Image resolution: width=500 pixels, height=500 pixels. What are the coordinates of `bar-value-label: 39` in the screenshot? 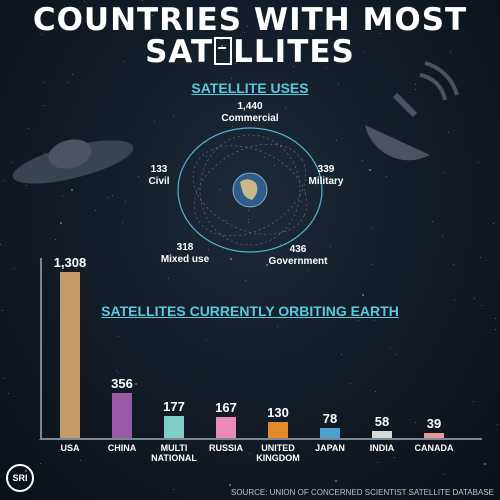 It's located at (434, 424).